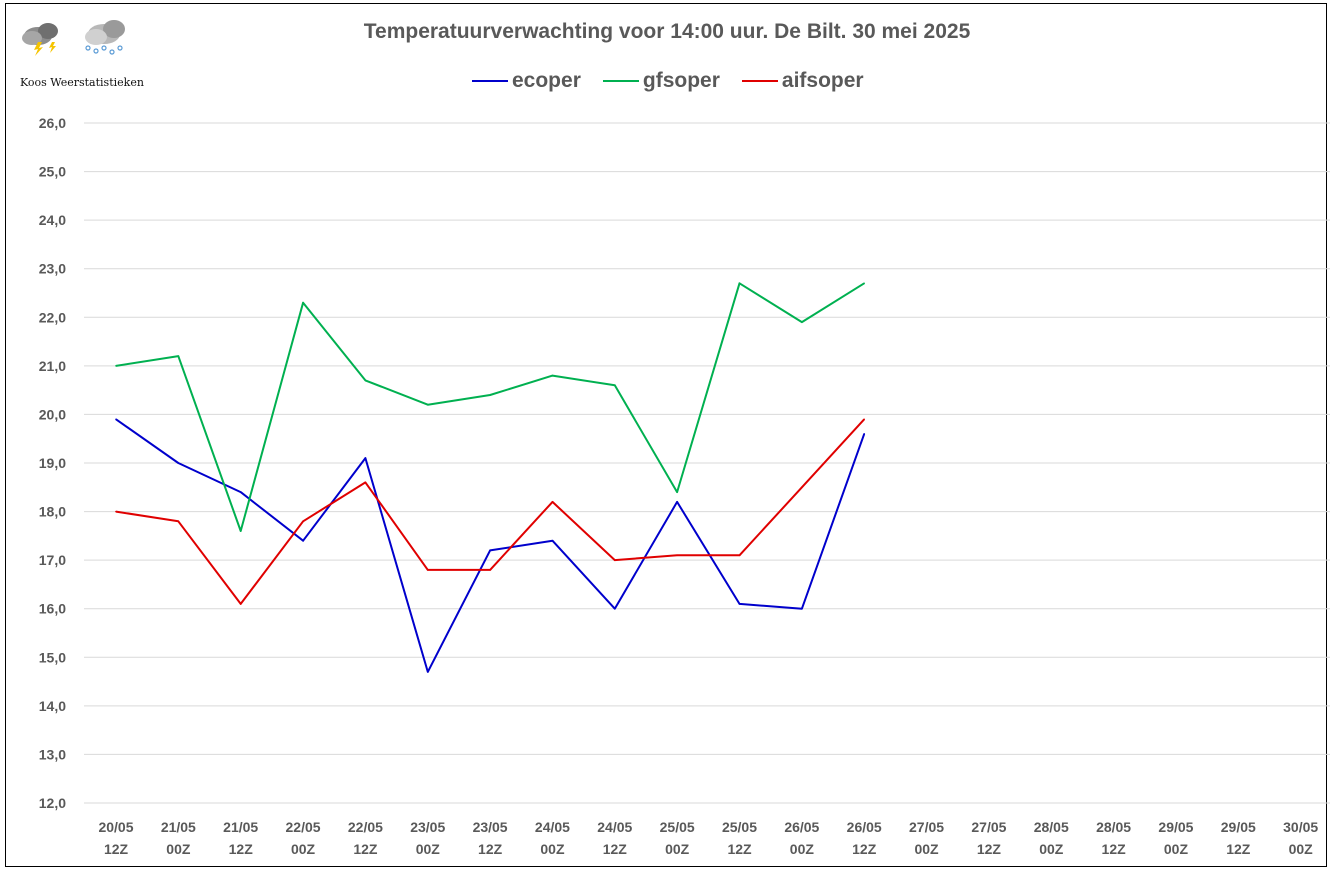 This screenshot has height=872, width=1334. Describe the element at coordinates (52, 754) in the screenshot. I see `y-tick-label: 13,0` at that location.